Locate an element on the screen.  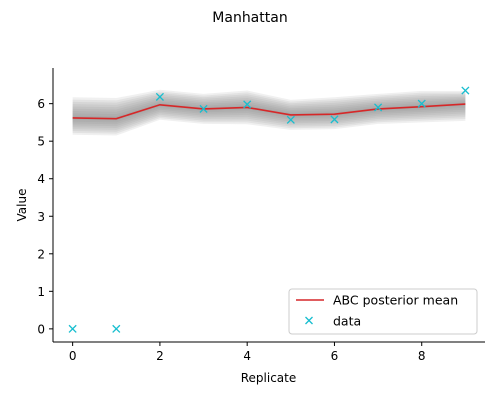
series-line-posterior-mean is located at coordinates (269, 111).